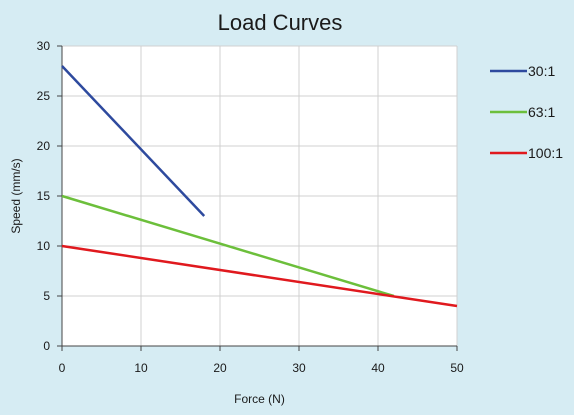  What do you see at coordinates (299, 368) in the screenshot?
I see `x-tick-label: 30` at bounding box center [299, 368].